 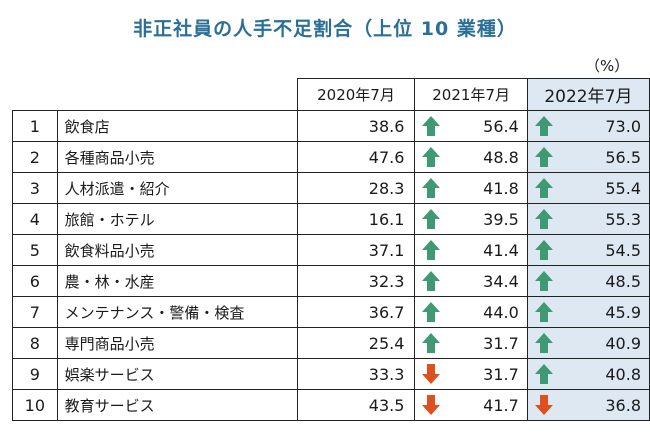 What do you see at coordinates (623, 405) in the screenshot?
I see `value-2022: 36.8` at bounding box center [623, 405].